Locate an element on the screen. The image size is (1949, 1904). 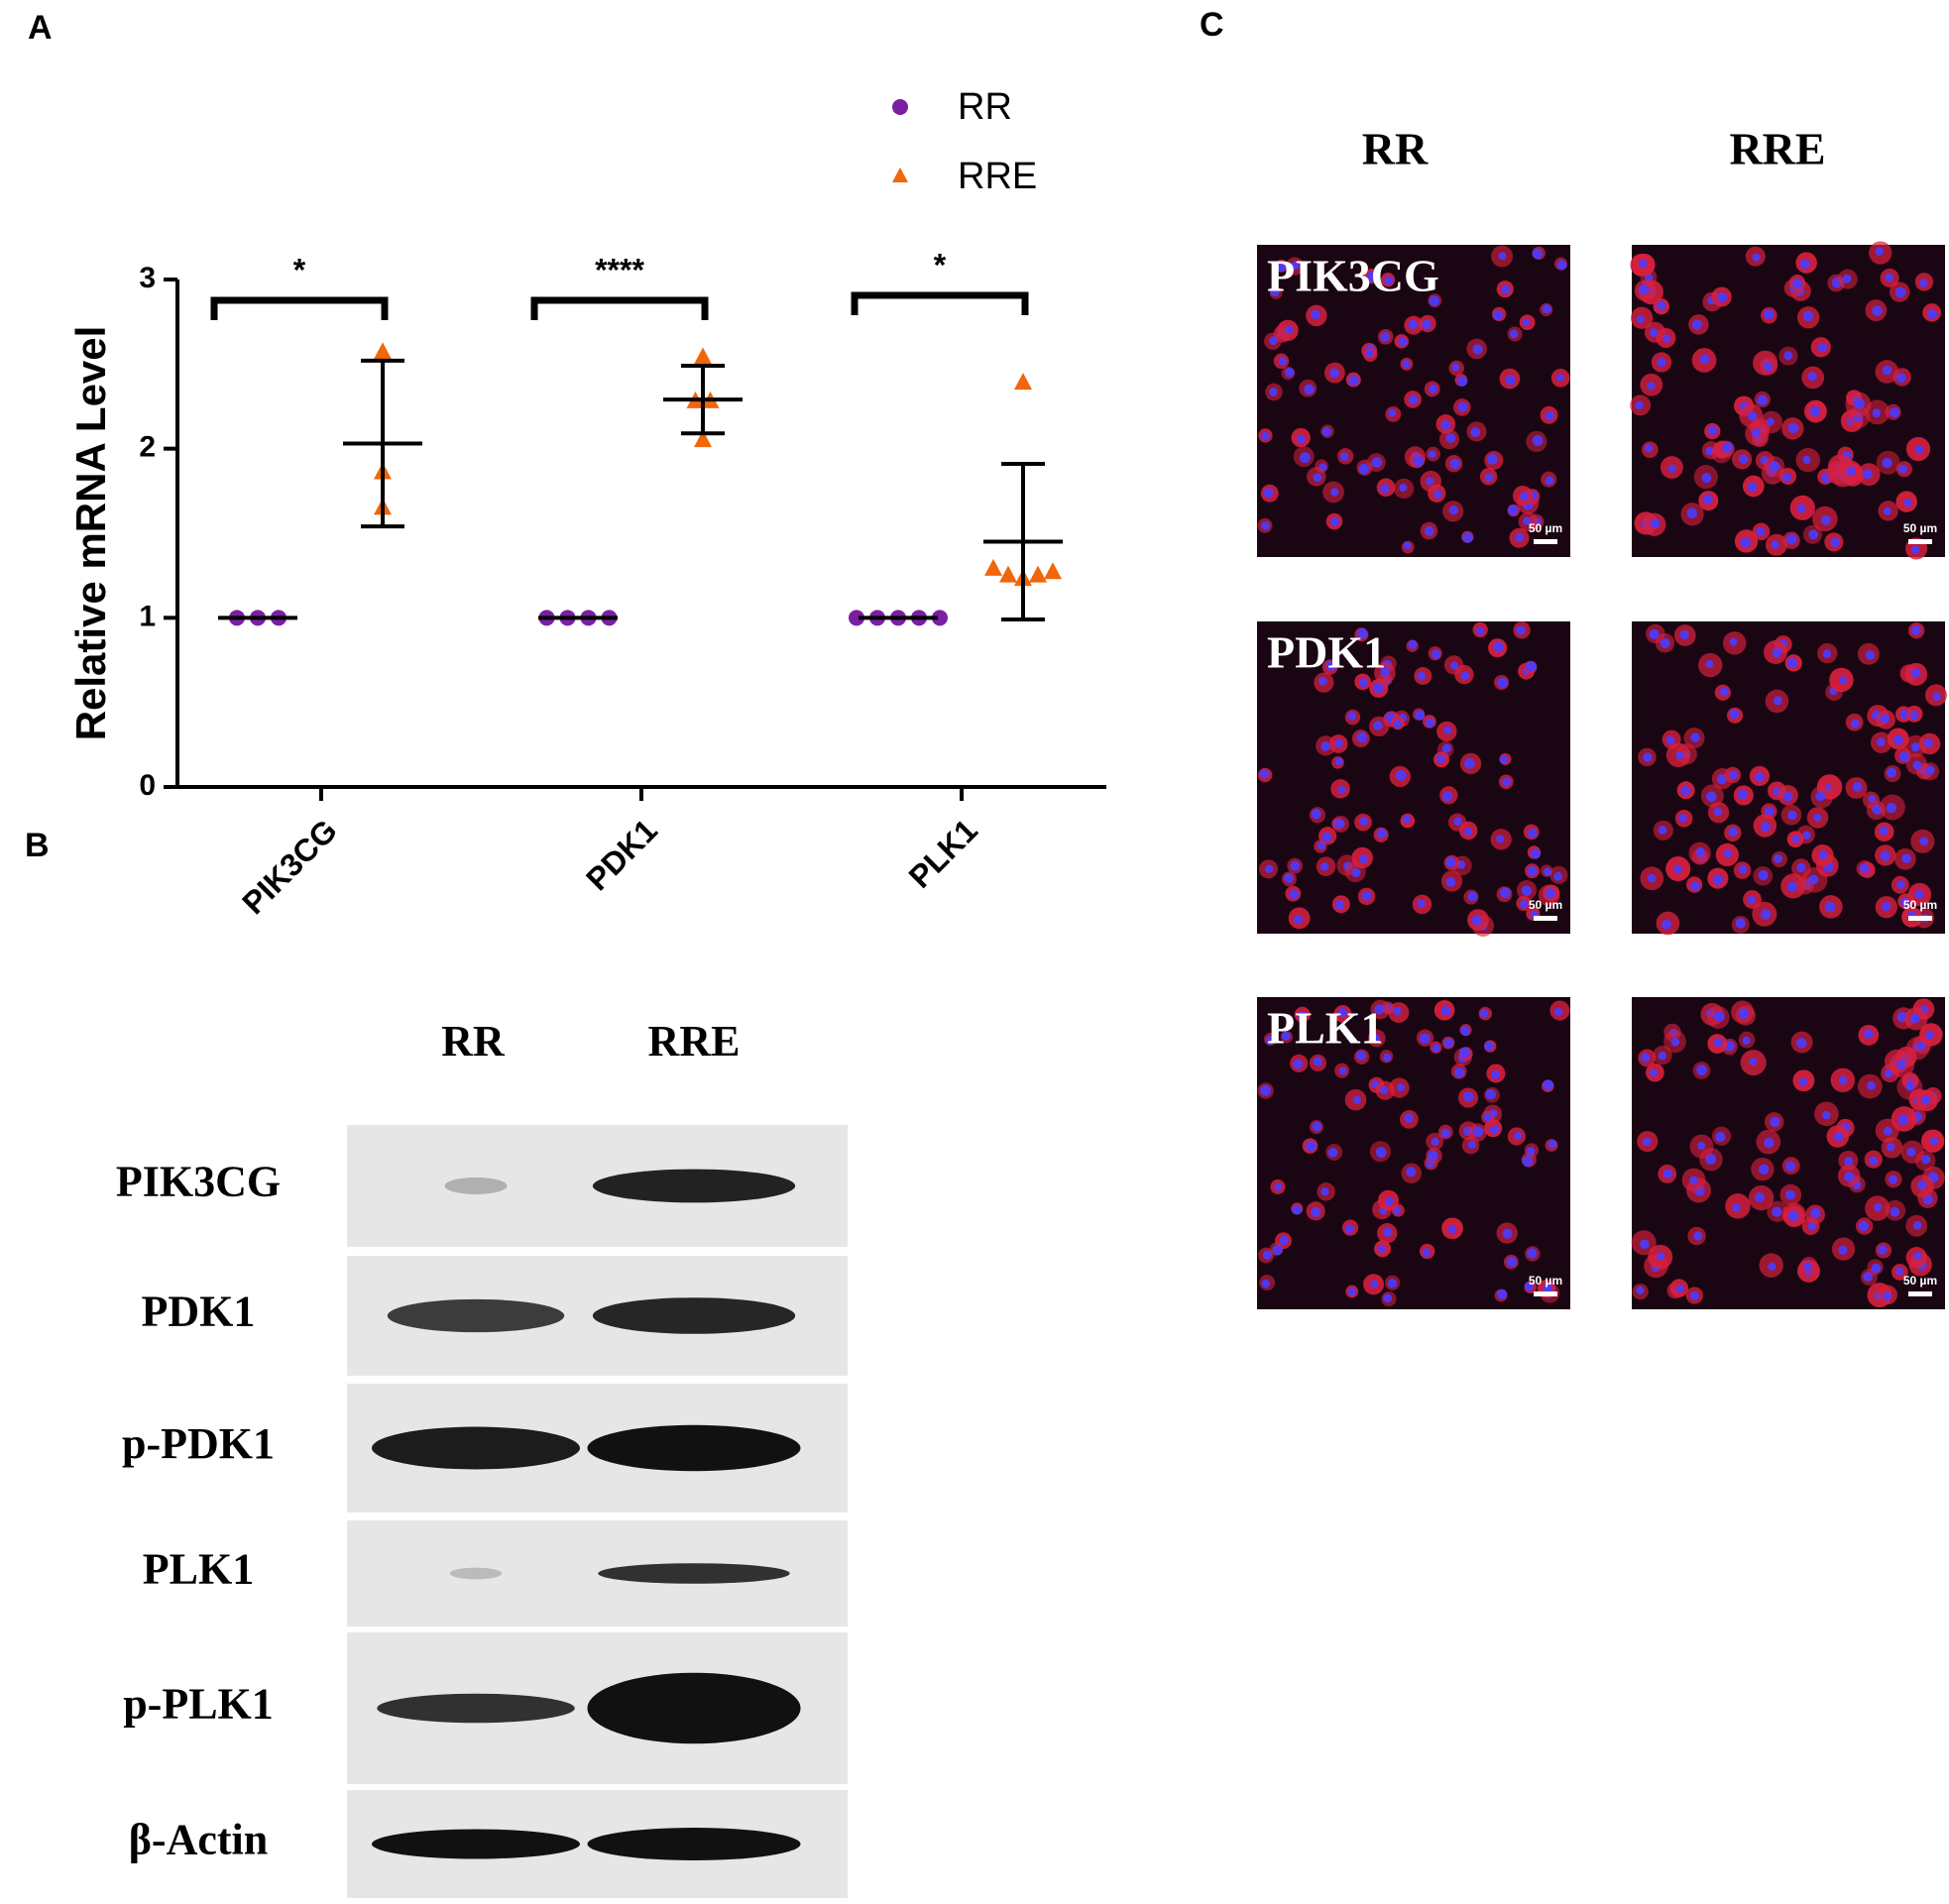
panel-letter: C is located at coordinates (1212, 25).